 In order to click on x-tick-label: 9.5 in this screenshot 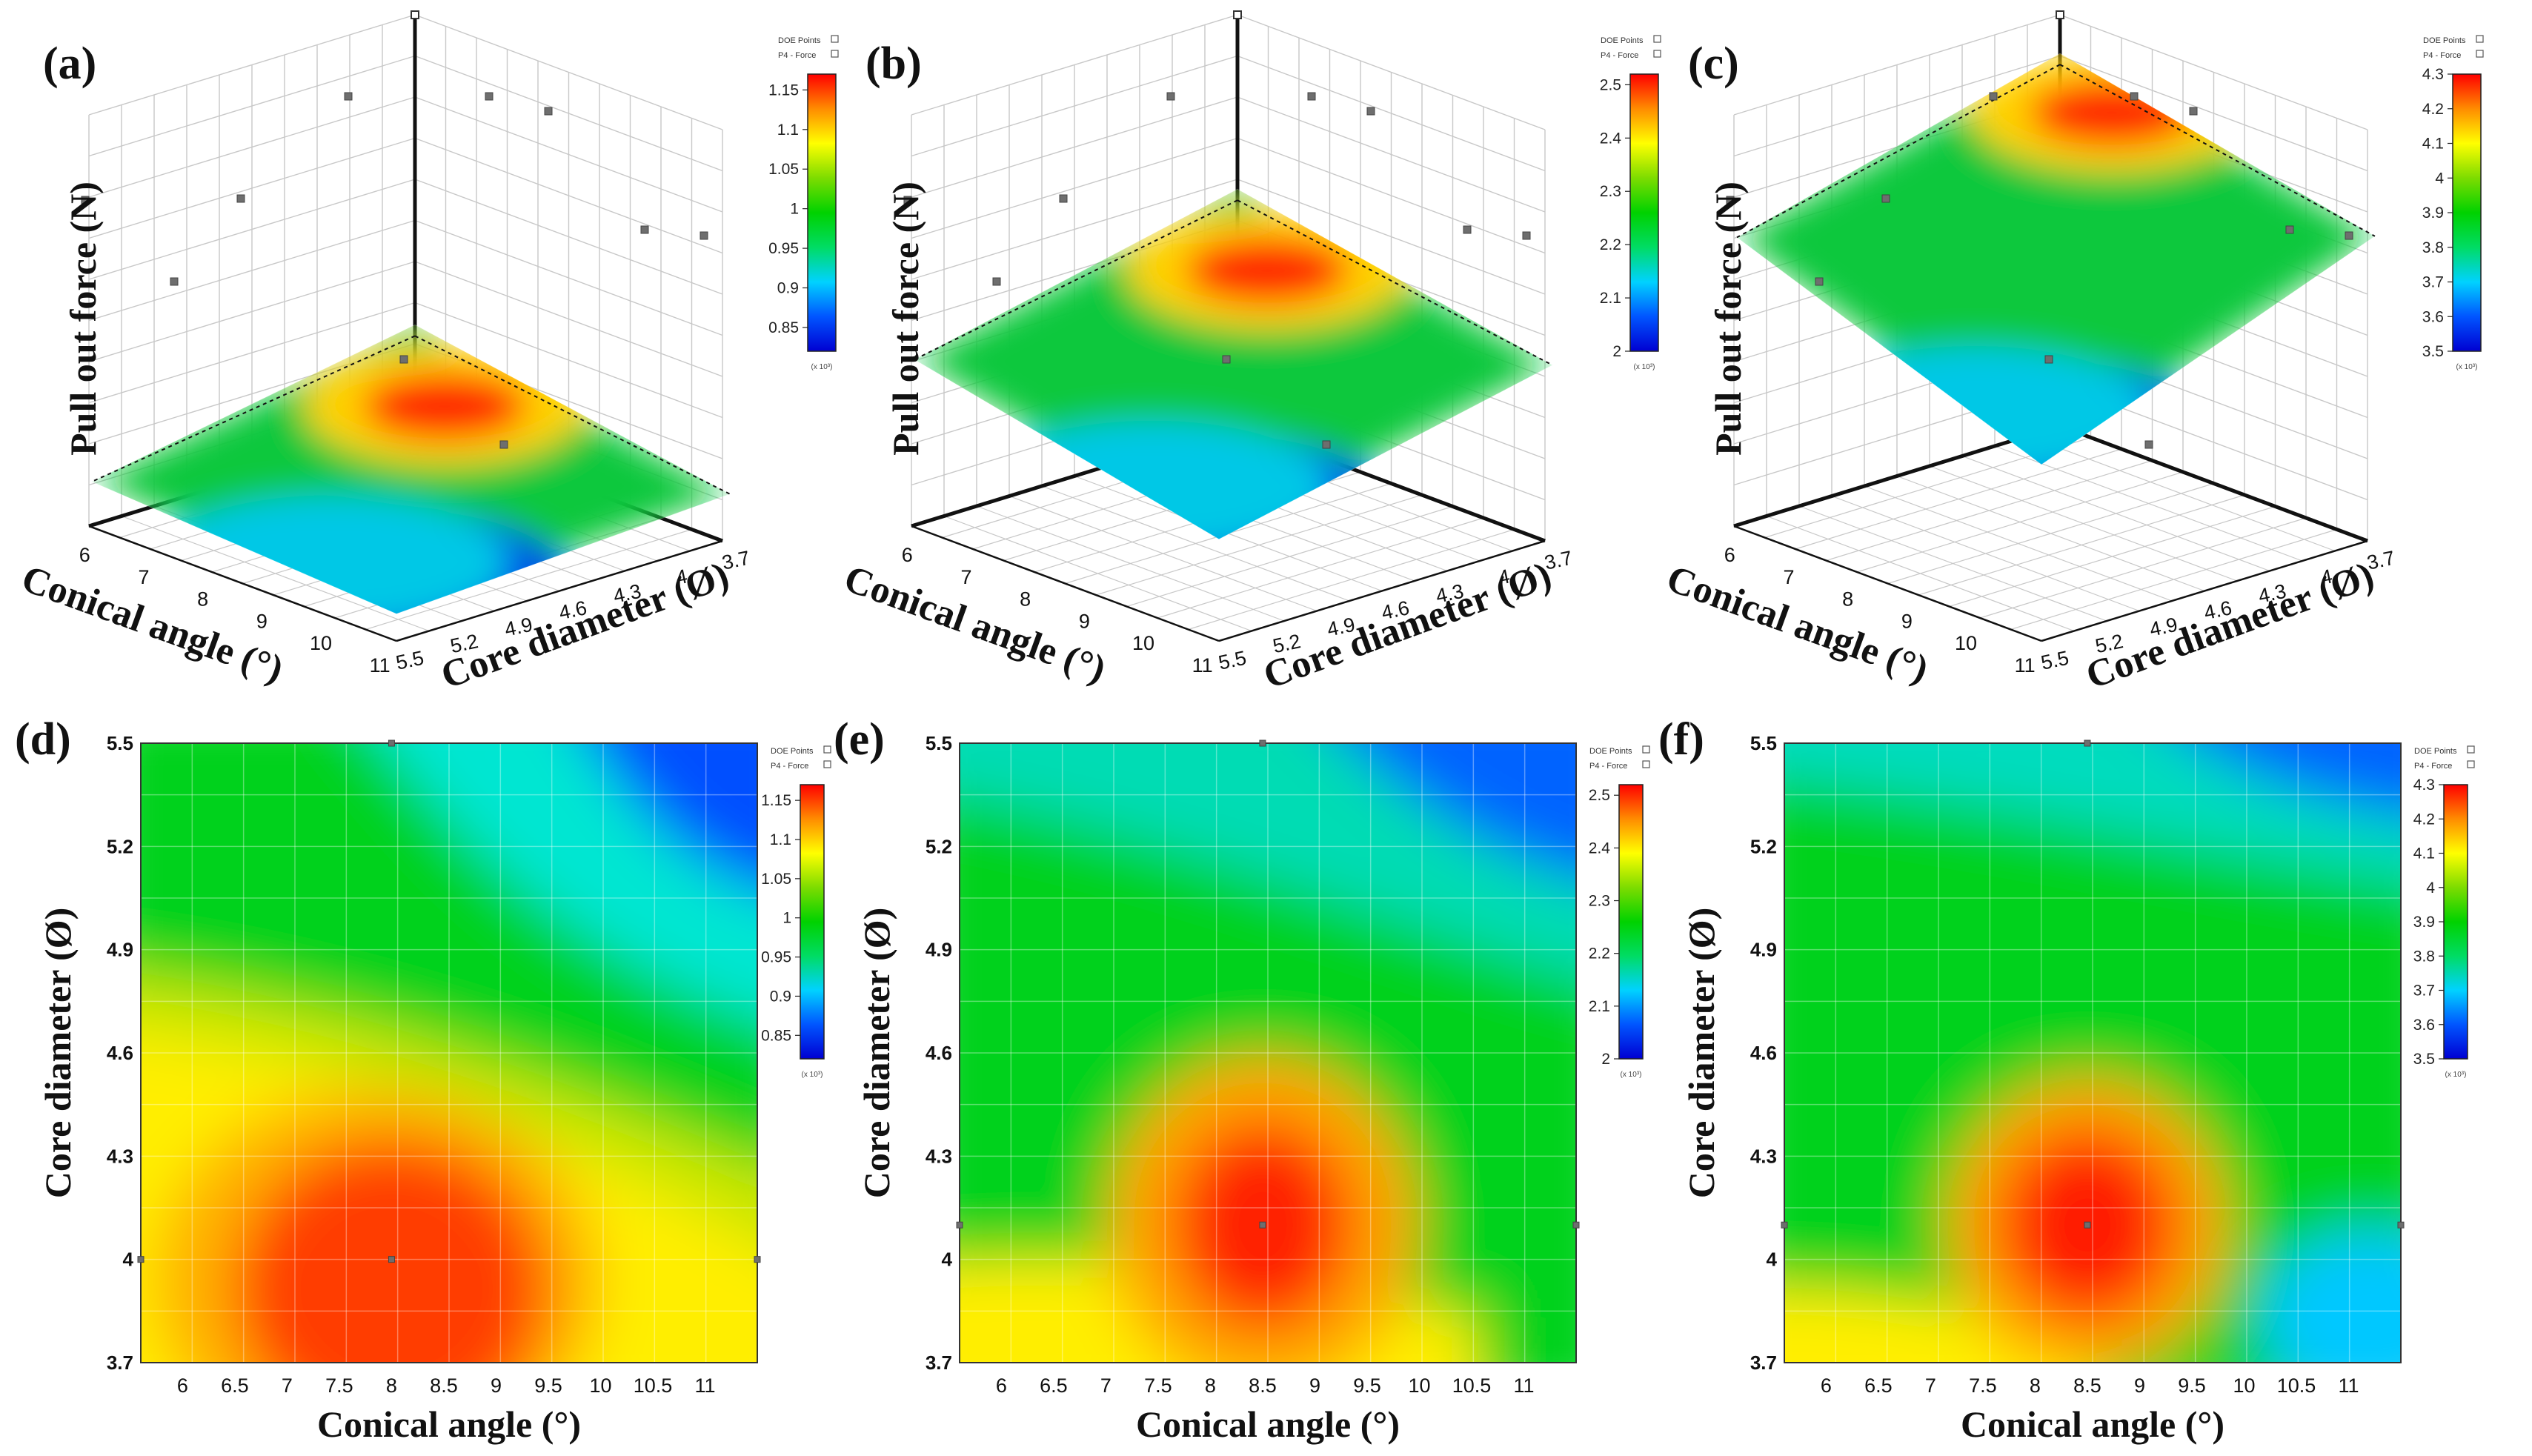, I will do `click(548, 1385)`.